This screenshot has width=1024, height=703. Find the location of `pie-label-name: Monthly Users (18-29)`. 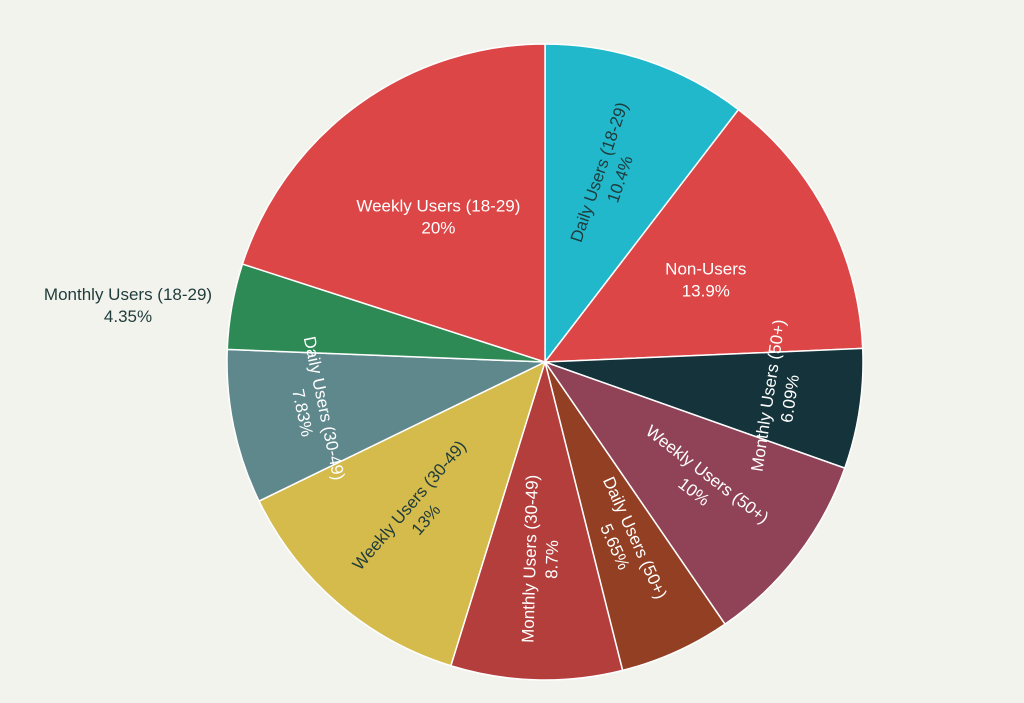

pie-label-name: Monthly Users (18-29) is located at coordinates (128, 294).